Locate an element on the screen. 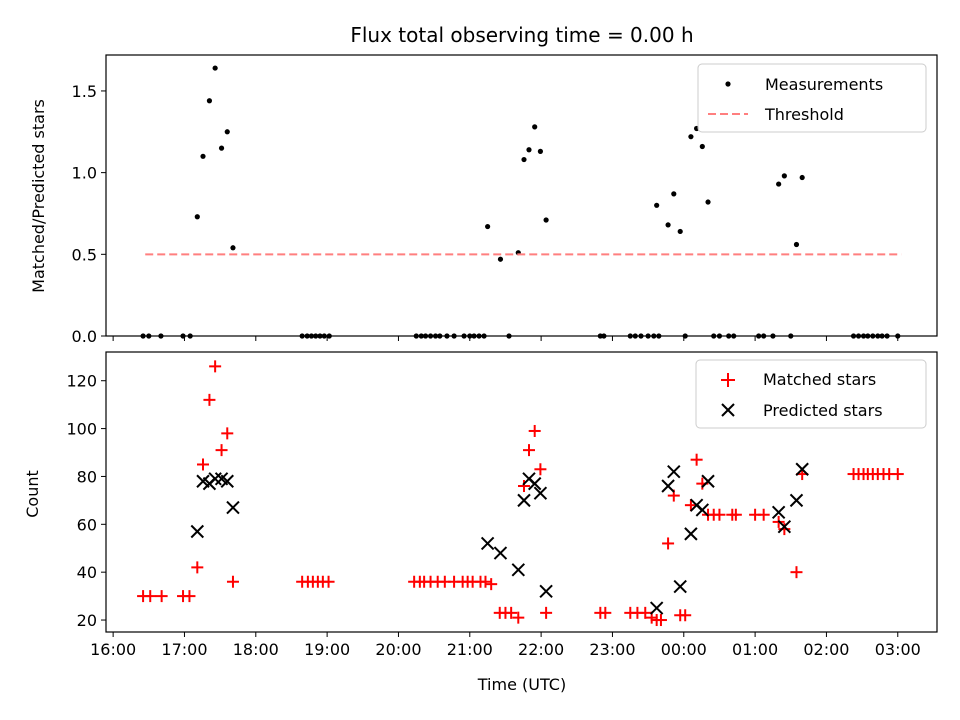 This screenshot has width=960, height=720. legend-label-threshold: Threshold is located at coordinates (804, 114).